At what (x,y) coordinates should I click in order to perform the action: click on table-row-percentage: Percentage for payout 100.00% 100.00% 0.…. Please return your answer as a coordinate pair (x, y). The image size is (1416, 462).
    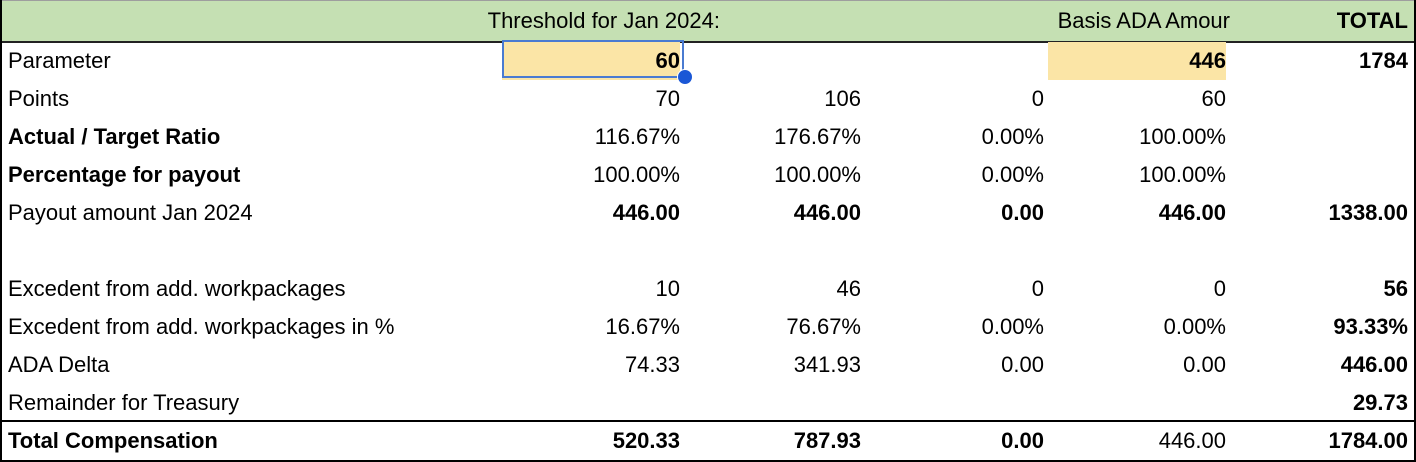
    Looking at the image, I should click on (708, 175).